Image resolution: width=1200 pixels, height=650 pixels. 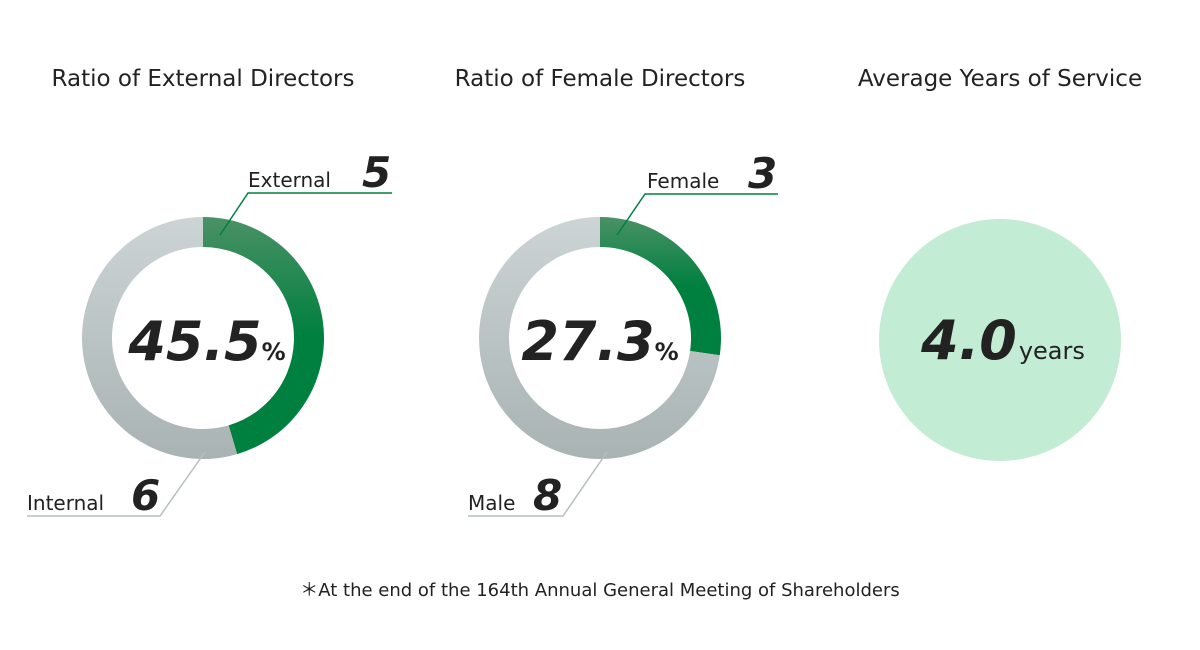 I want to click on slice-label-female: Female, so click(x=683, y=181).